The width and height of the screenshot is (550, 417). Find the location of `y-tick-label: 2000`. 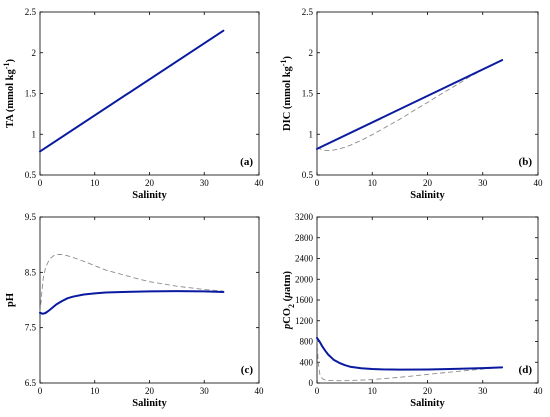

y-tick-label: 2000 is located at coordinates (304, 279).